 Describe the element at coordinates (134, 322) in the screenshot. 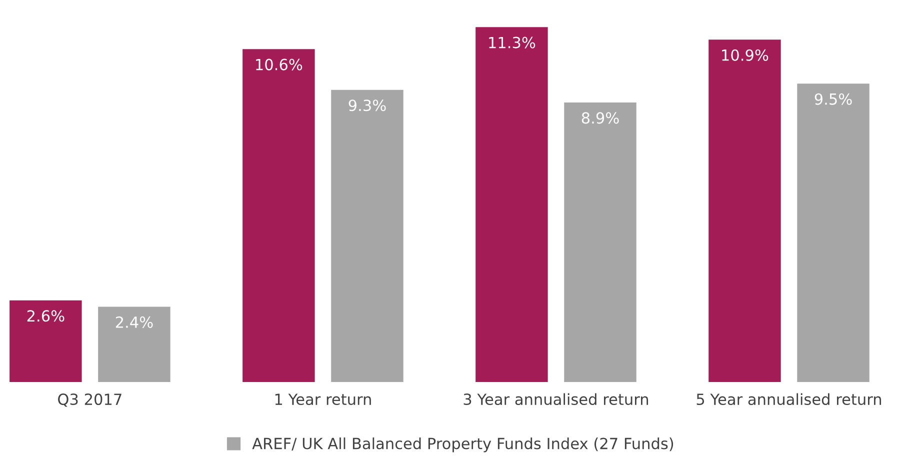

I see `data-label: 2.4%` at that location.